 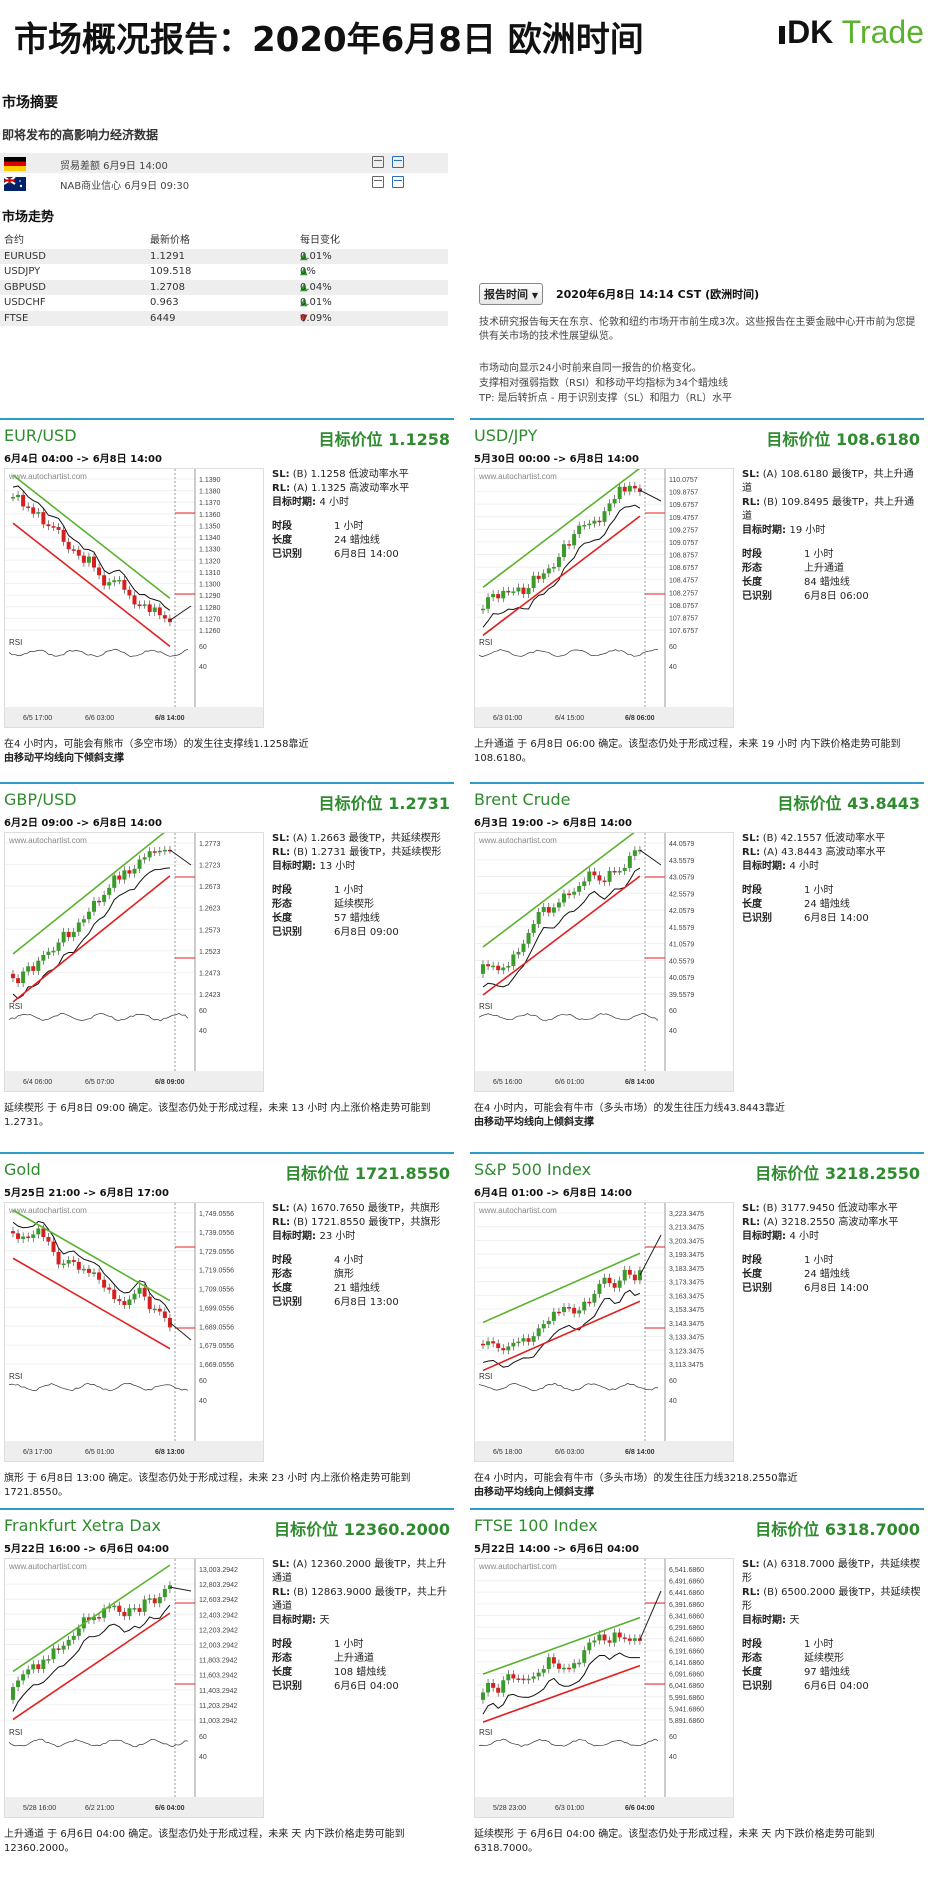 I want to click on instrument-title: USD/JPY, so click(x=506, y=435).